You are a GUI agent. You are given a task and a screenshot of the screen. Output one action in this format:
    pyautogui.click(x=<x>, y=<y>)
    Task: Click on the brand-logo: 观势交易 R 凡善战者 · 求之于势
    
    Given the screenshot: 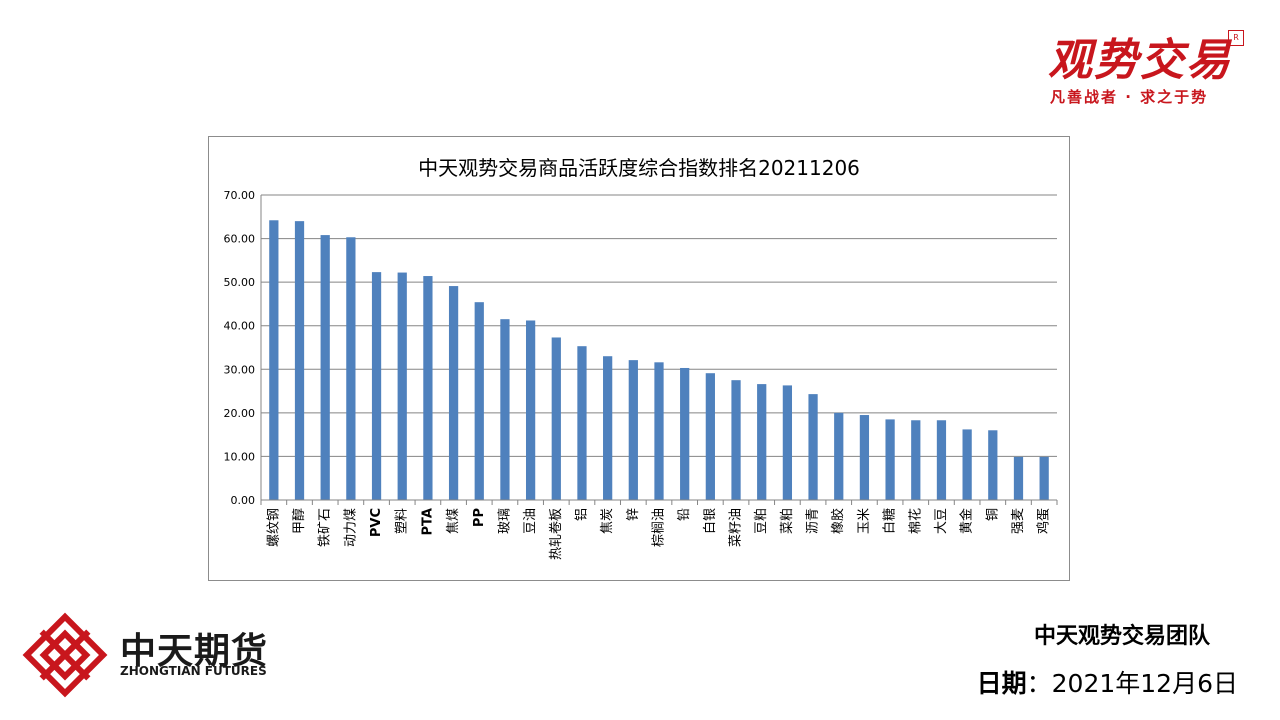 What is the action you would take?
    pyautogui.click(x=1145, y=67)
    